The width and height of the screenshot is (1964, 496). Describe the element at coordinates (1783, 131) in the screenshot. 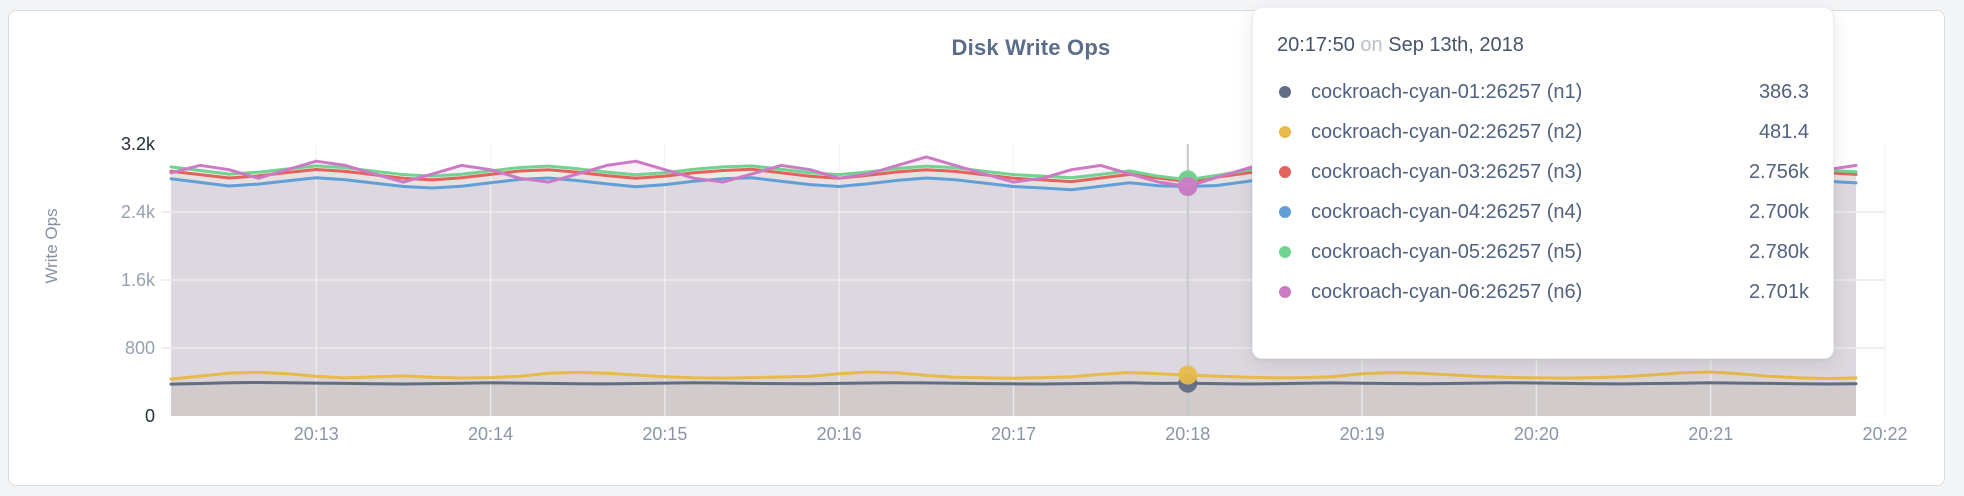

I see `tooltip-series-value: 481.4` at that location.